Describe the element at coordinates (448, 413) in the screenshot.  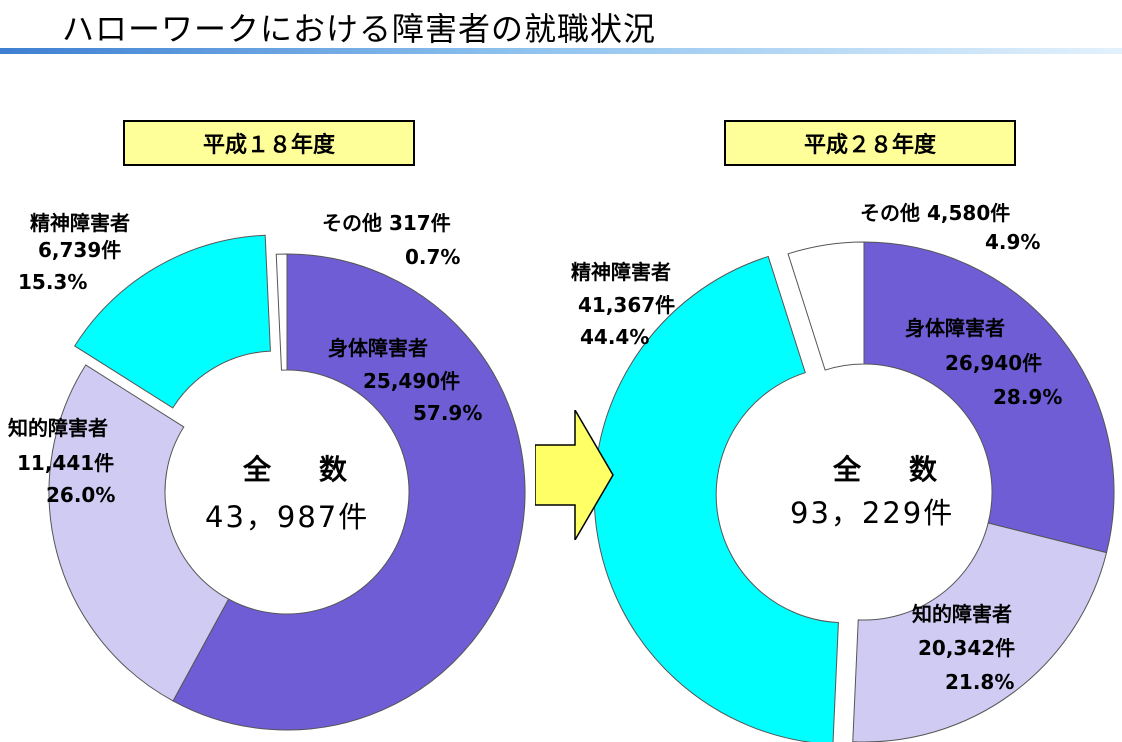
I see `label-body-percent-2006: 57.9%` at that location.